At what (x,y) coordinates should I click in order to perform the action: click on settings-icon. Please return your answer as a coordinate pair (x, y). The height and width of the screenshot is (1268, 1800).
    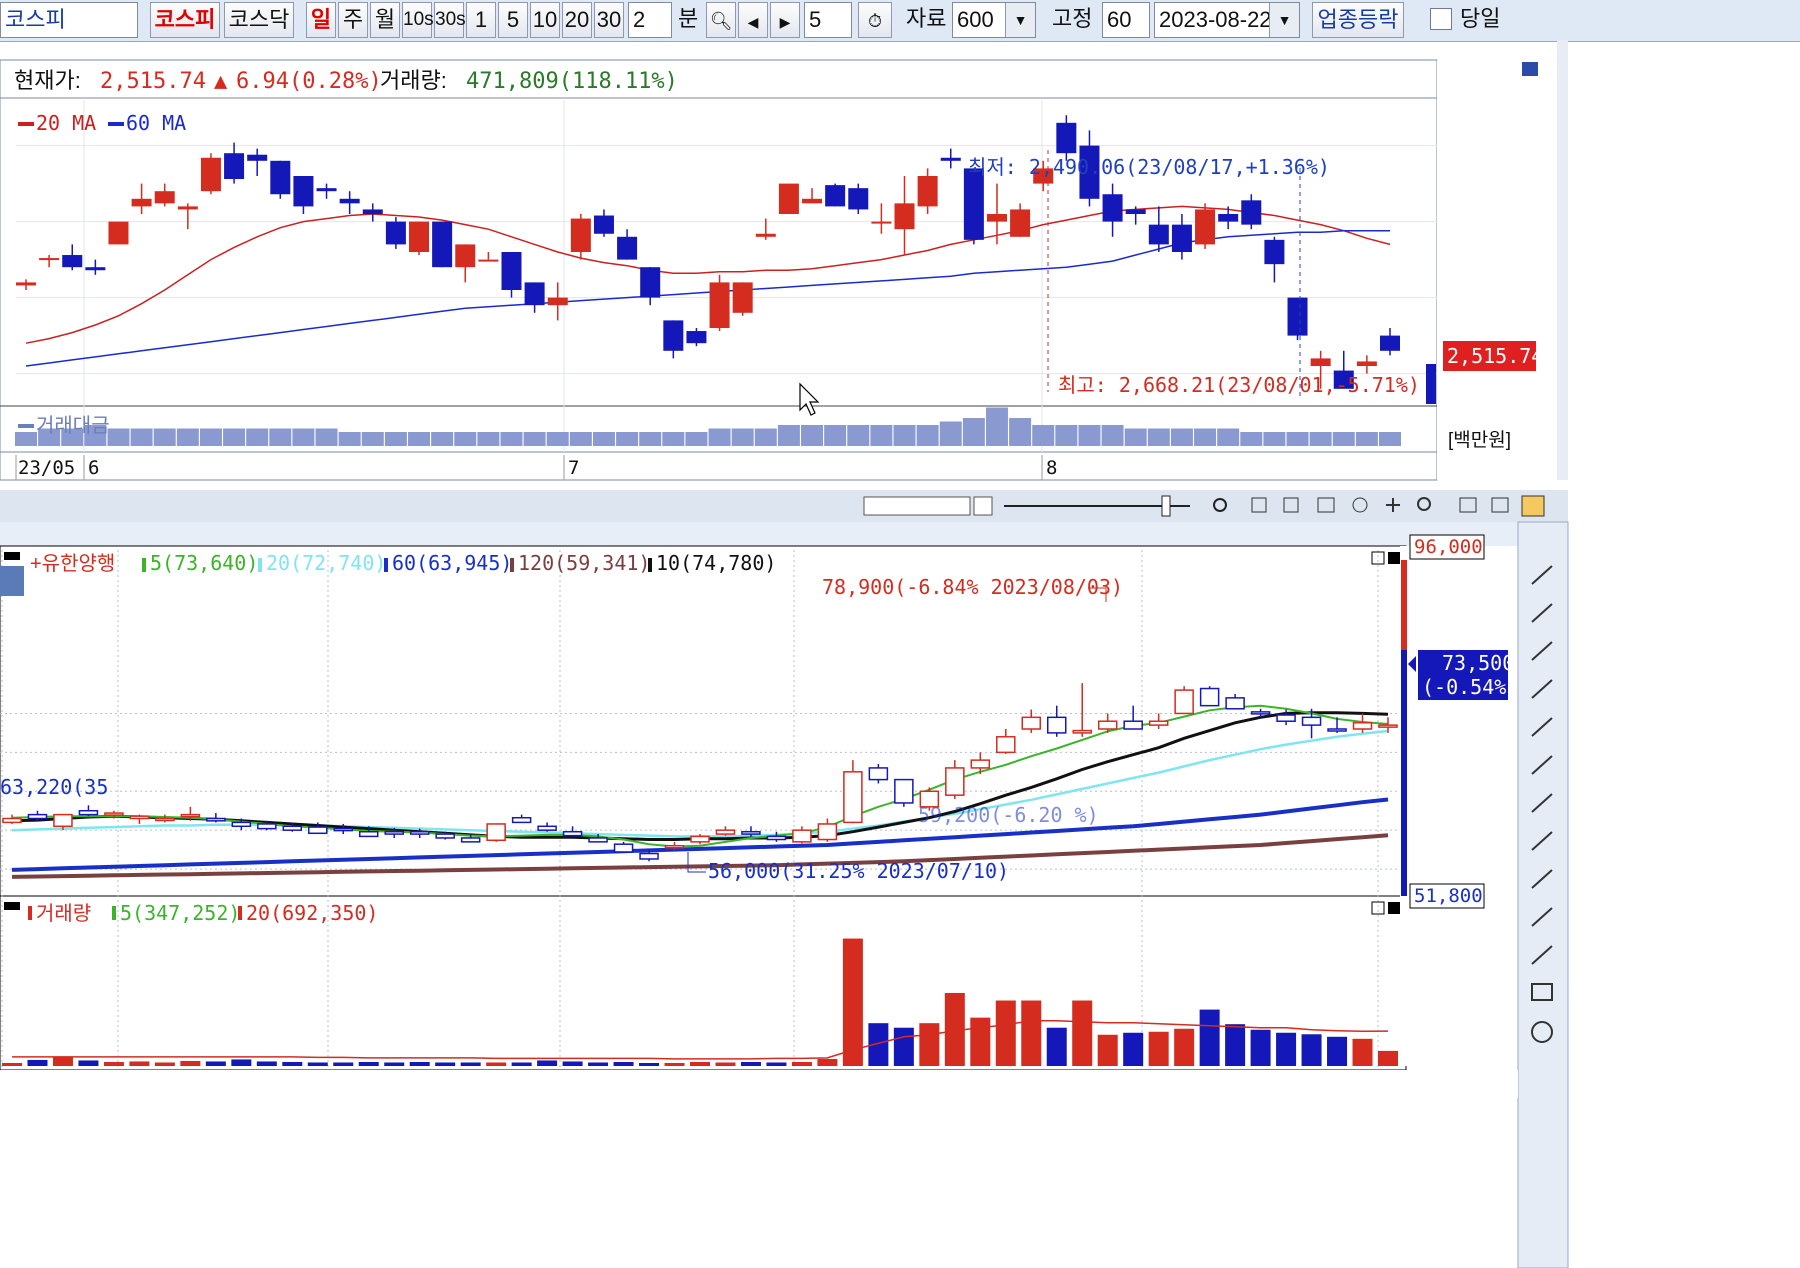
    Looking at the image, I should click on (1533, 506).